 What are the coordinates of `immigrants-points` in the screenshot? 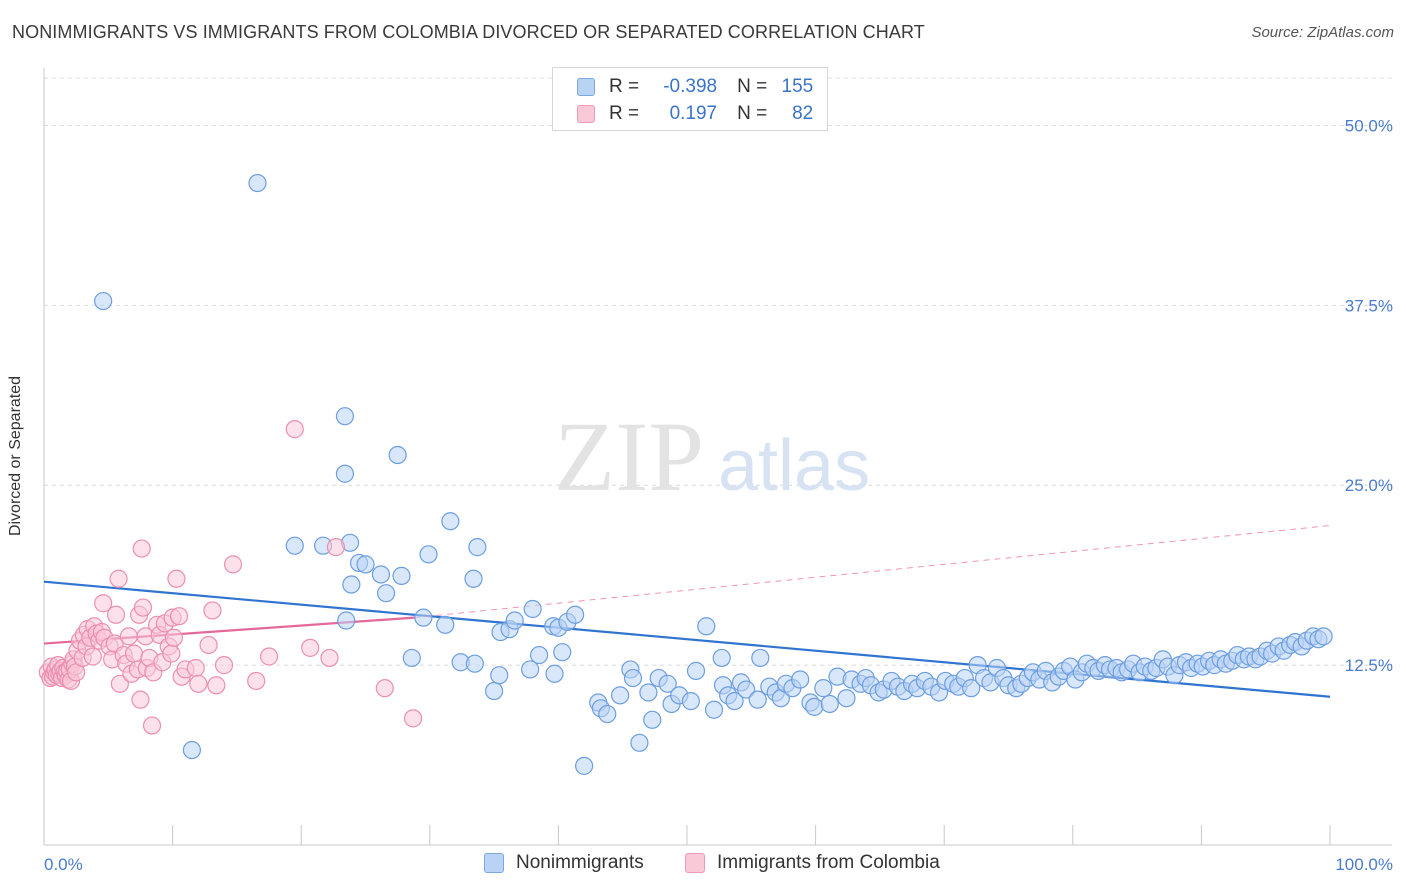 It's located at (230, 577).